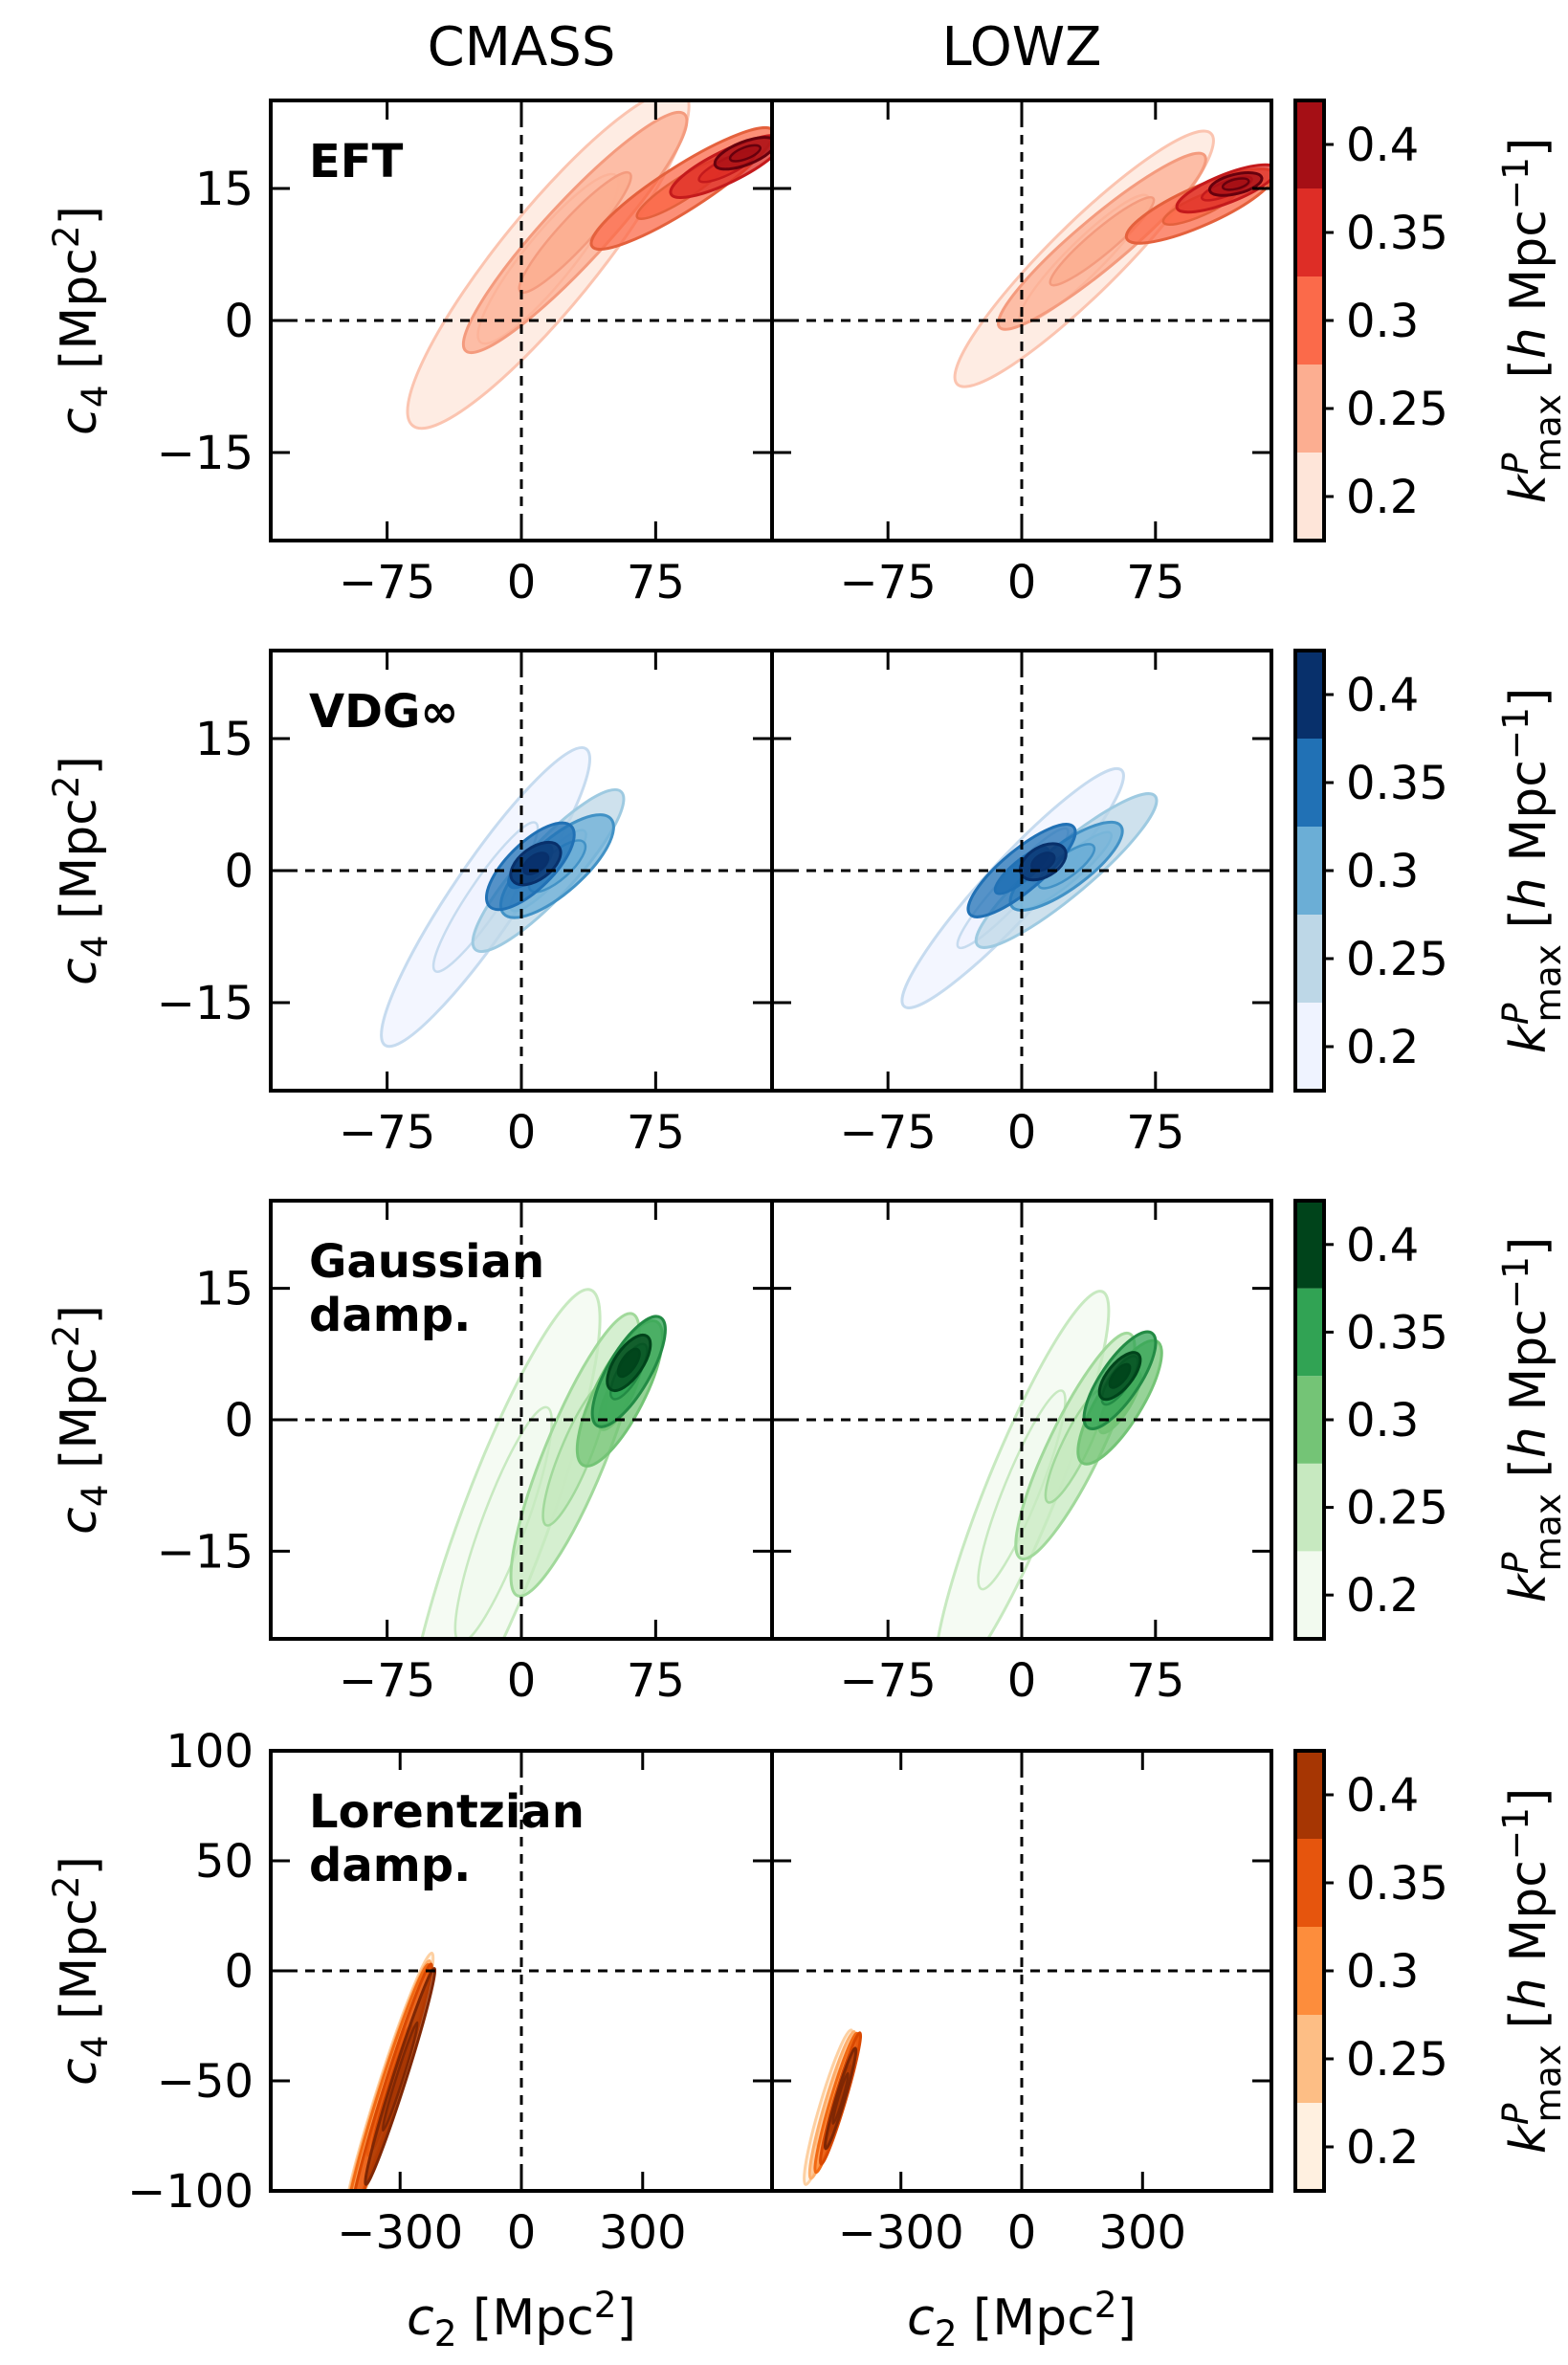 This screenshot has height=2365, width=1568. I want to click on contour-inner-kmax-0.25, so click(575, 232).